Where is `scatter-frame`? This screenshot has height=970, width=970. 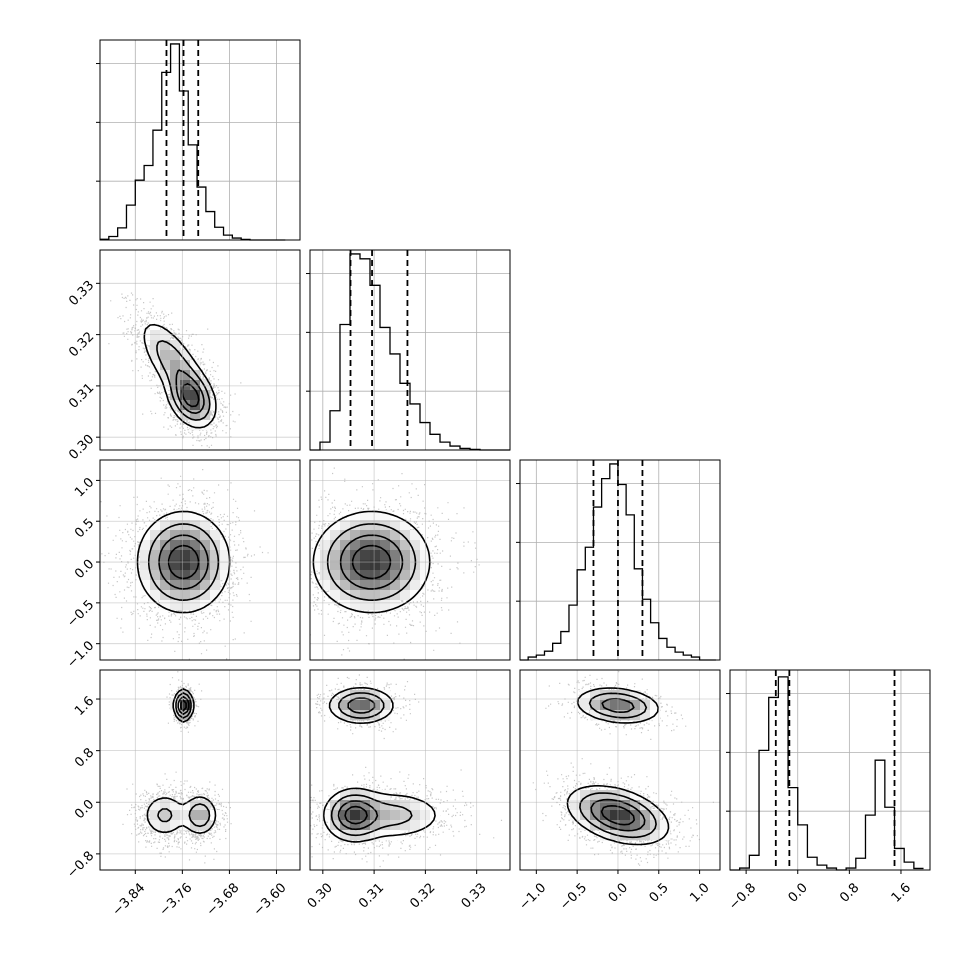 scatter-frame is located at coordinates (410, 560).